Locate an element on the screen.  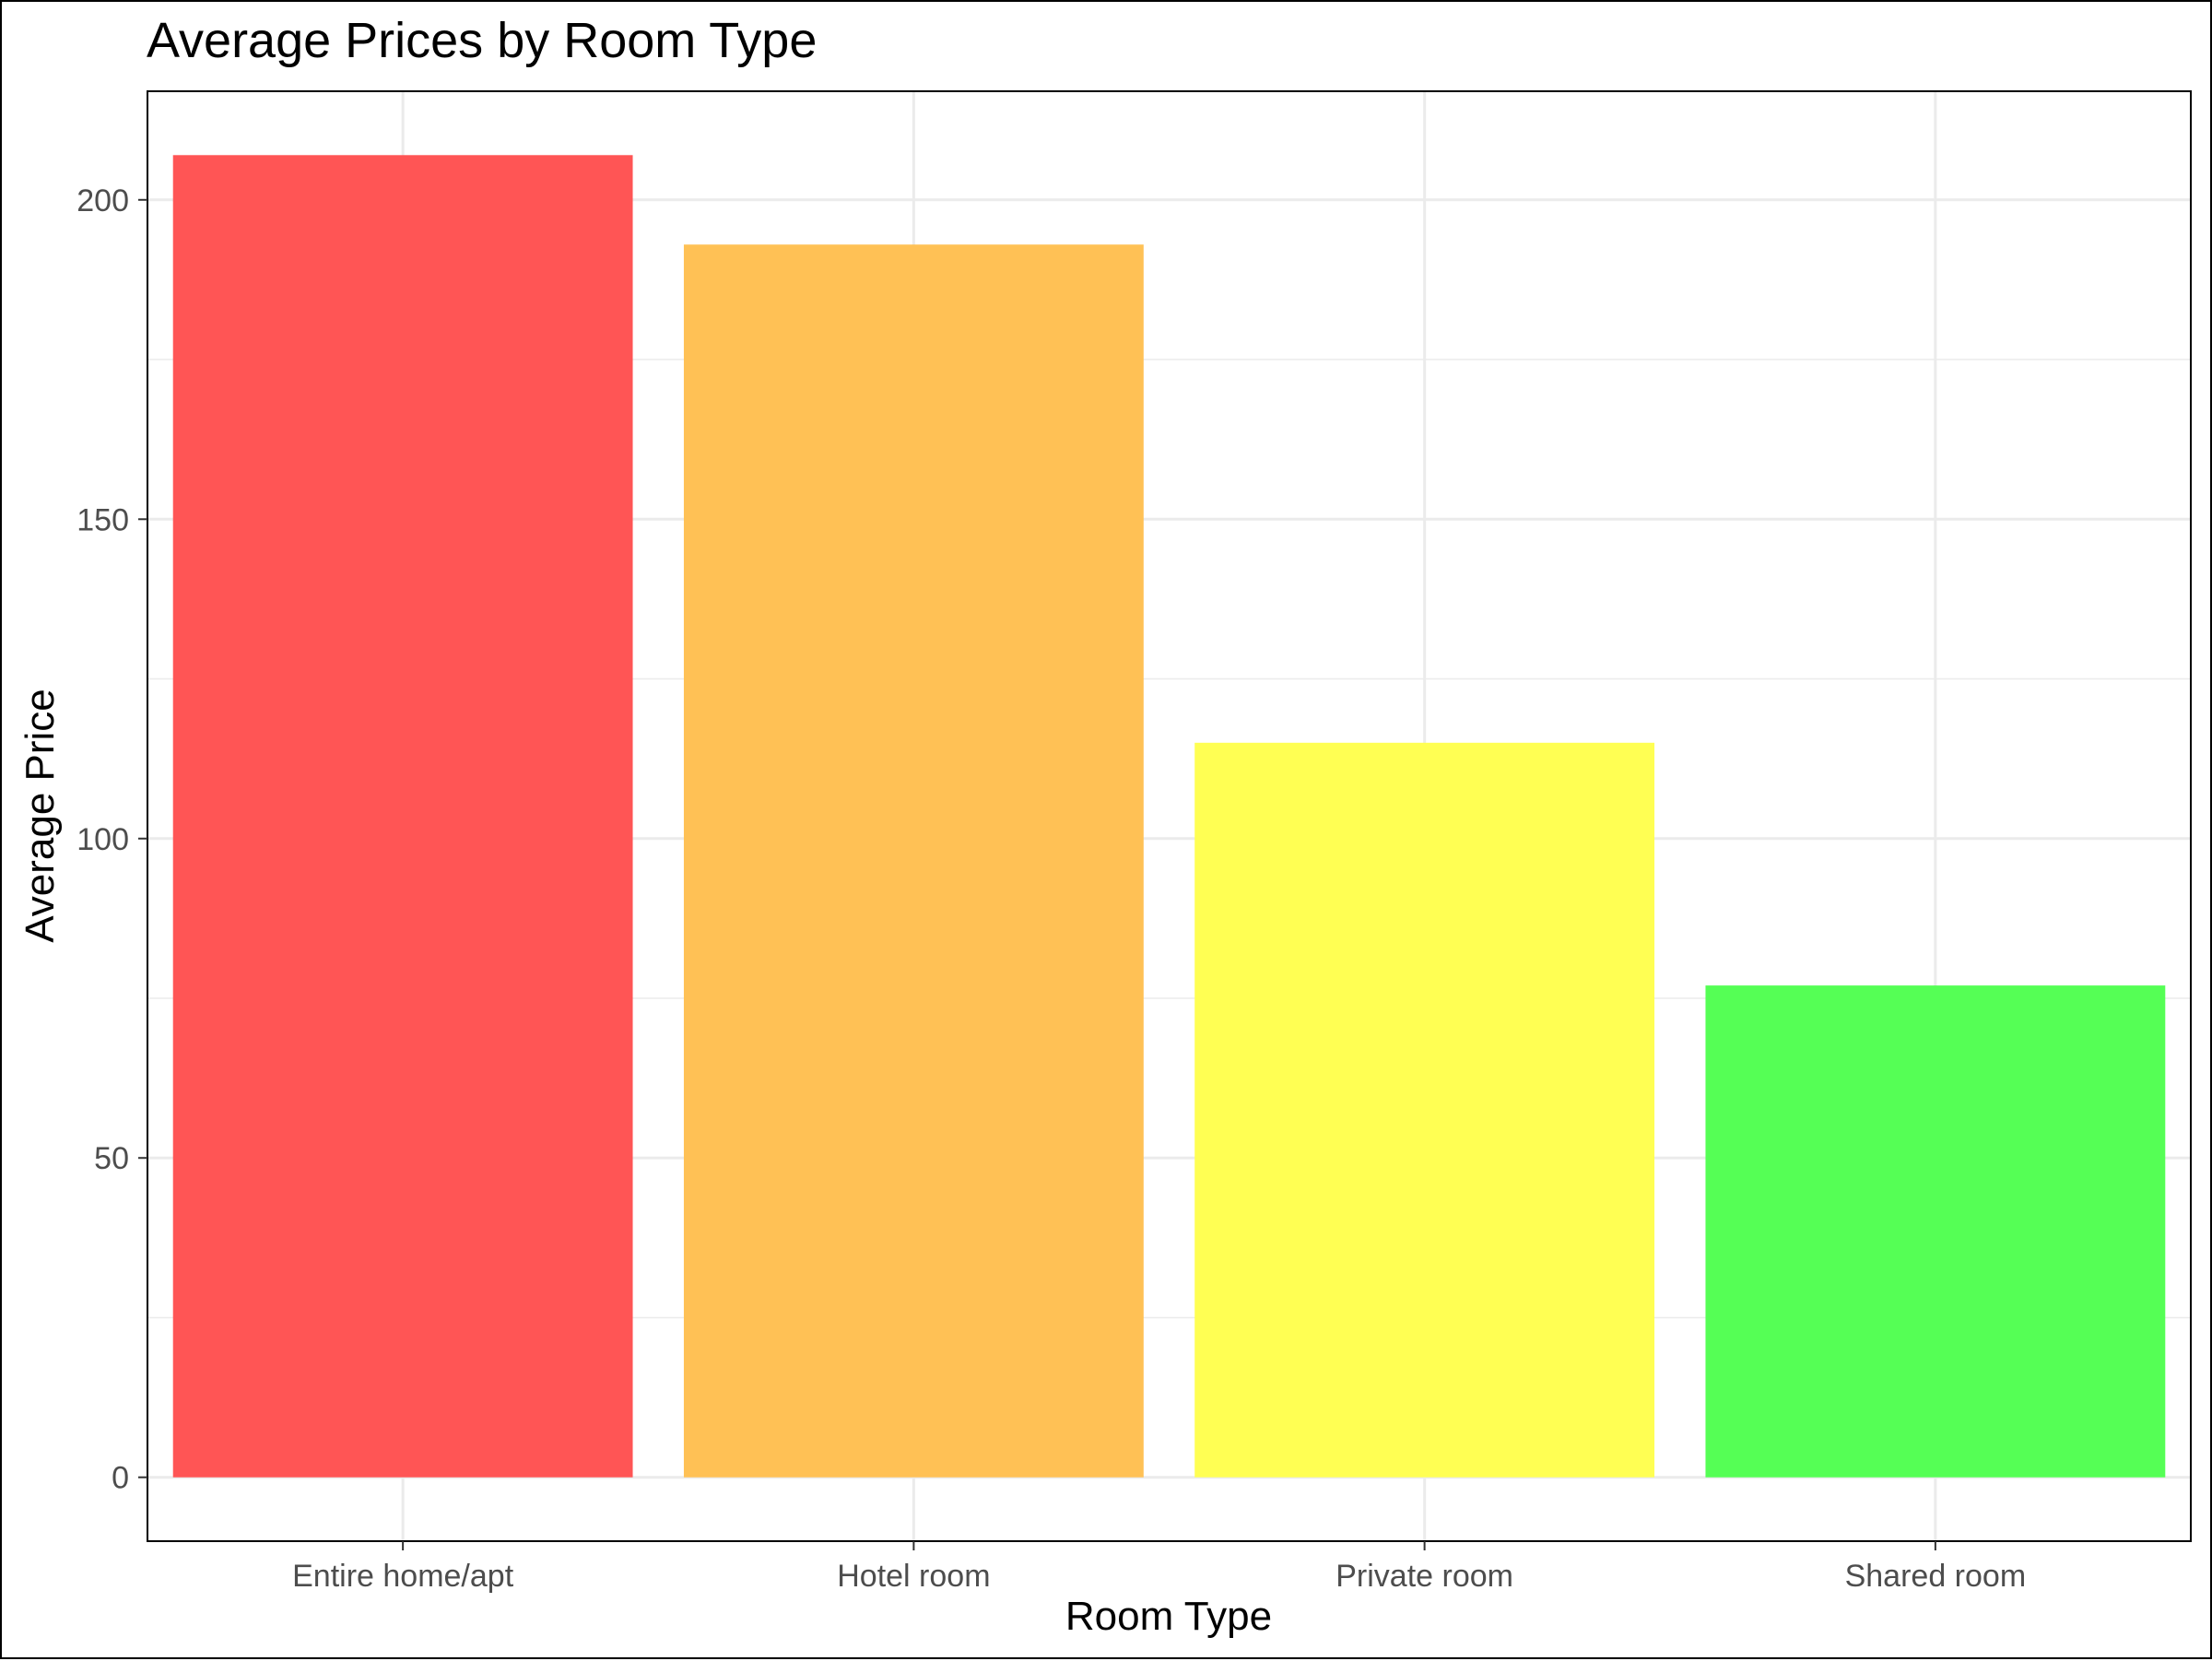
y-tick-label: 100 is located at coordinates (102, 839).